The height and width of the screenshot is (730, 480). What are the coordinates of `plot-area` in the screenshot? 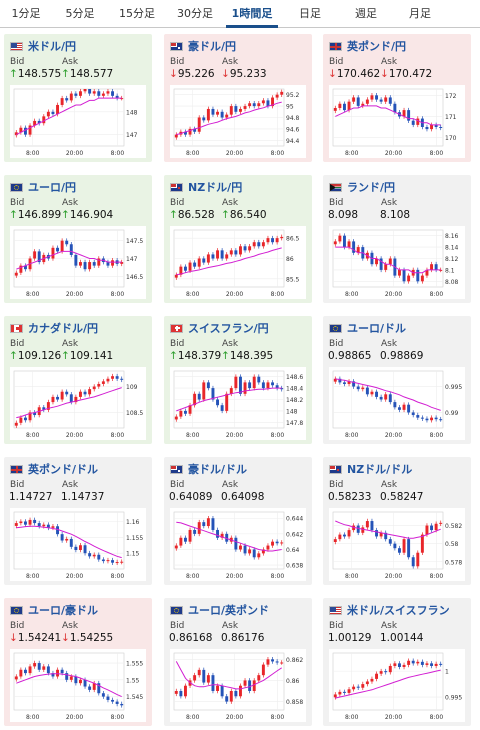 It's located at (229, 681).